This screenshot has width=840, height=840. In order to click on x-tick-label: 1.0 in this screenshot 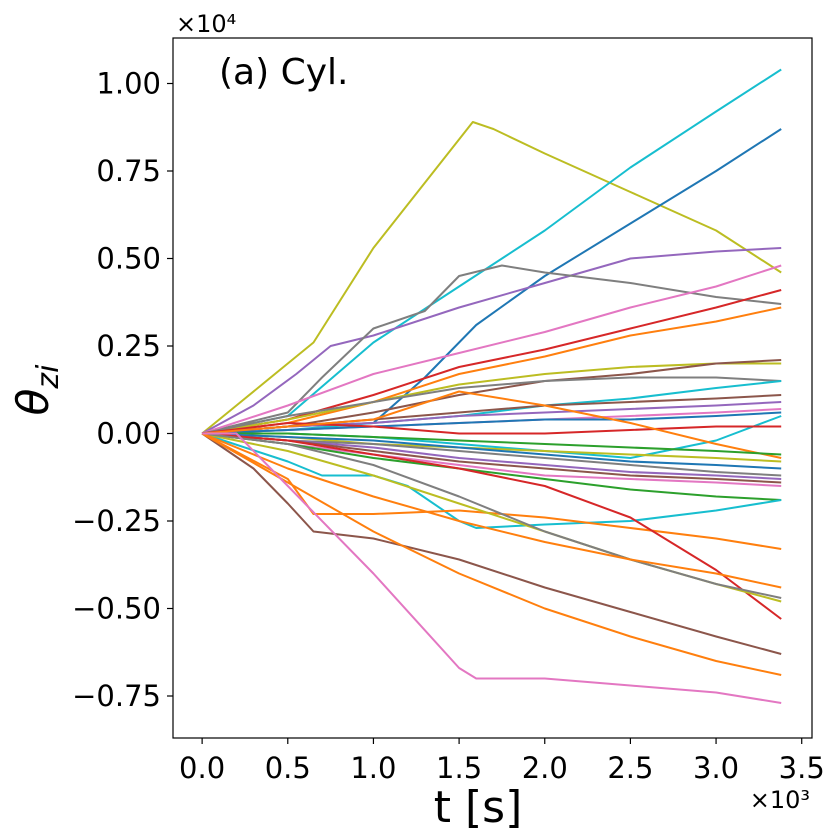, I will do `click(373, 768)`.